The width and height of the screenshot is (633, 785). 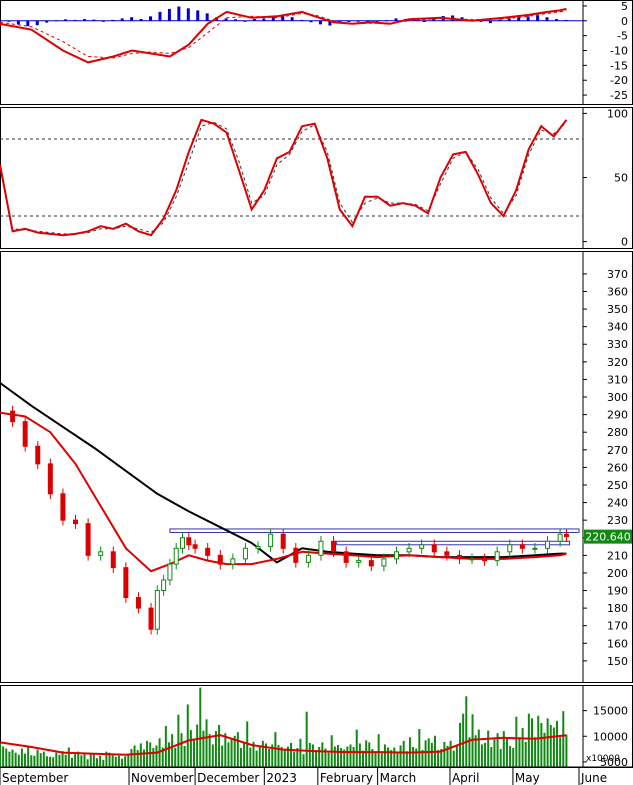 I want to click on last-price-label: 220.640, so click(x=608, y=537).